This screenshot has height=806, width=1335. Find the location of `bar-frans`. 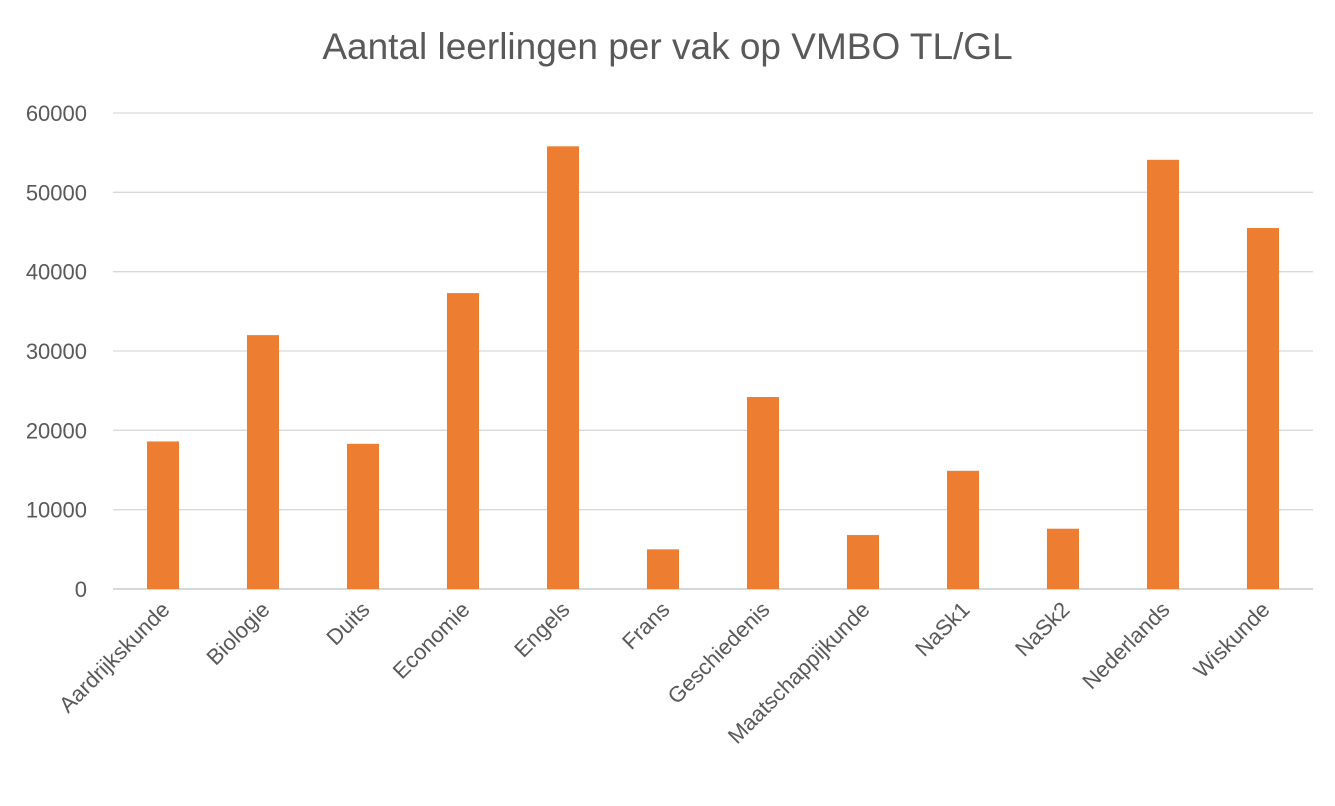

bar-frans is located at coordinates (663, 569).